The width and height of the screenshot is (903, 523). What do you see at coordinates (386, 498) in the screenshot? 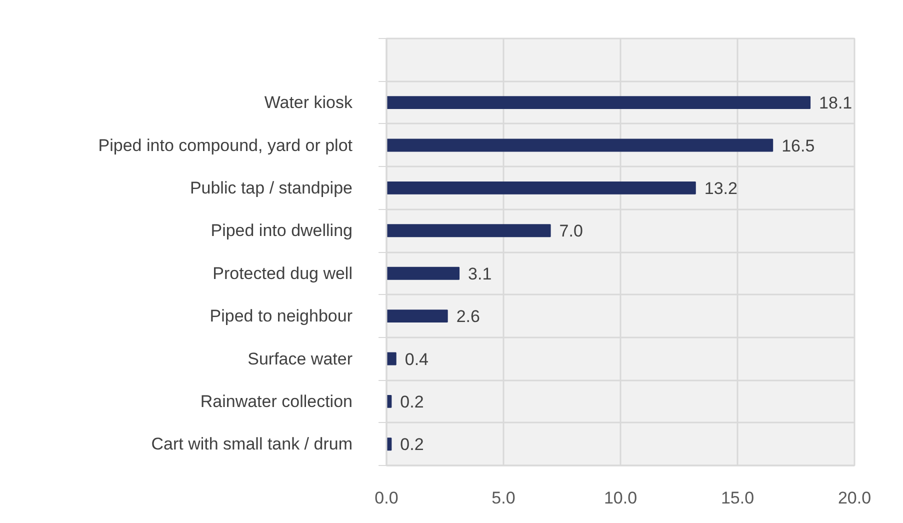
I see `x-tick-label: 0.0` at bounding box center [386, 498].